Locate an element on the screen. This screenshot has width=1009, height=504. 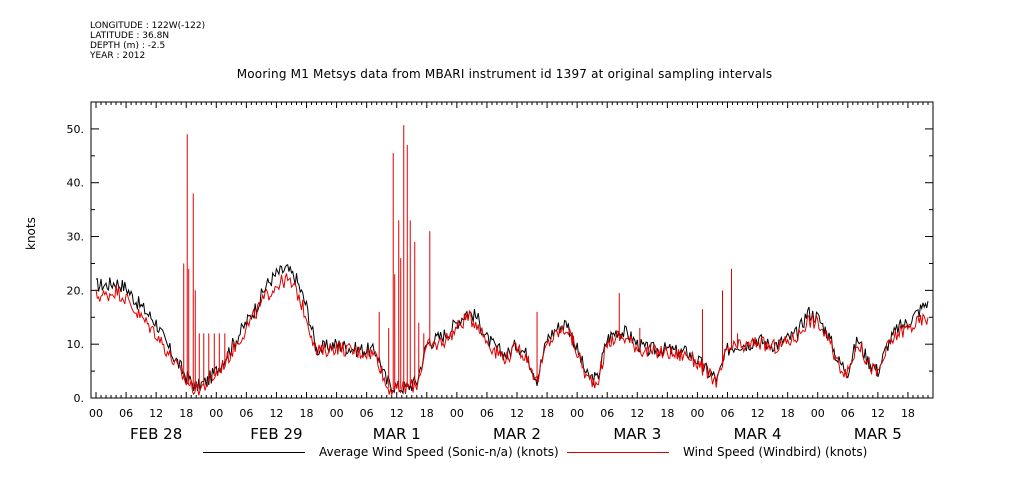
longitude-text: LONGITUDE : 122W(-122) is located at coordinates (148, 26).